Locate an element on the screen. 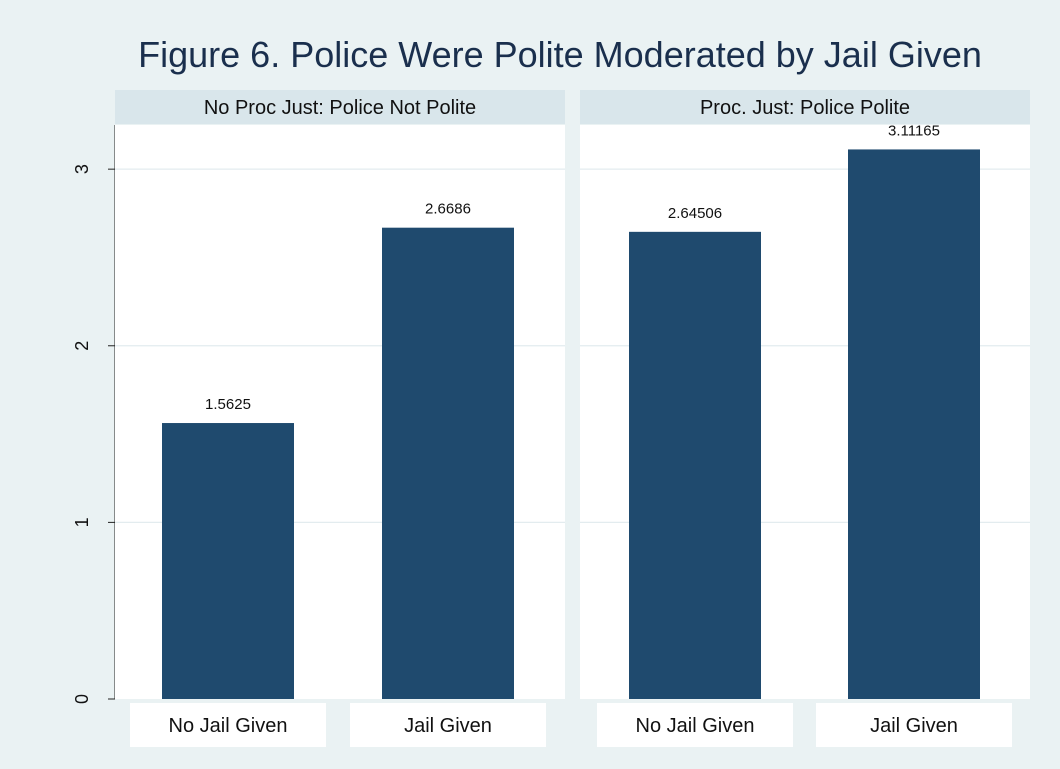  bar-value-label: 2.6686 is located at coordinates (448, 209).